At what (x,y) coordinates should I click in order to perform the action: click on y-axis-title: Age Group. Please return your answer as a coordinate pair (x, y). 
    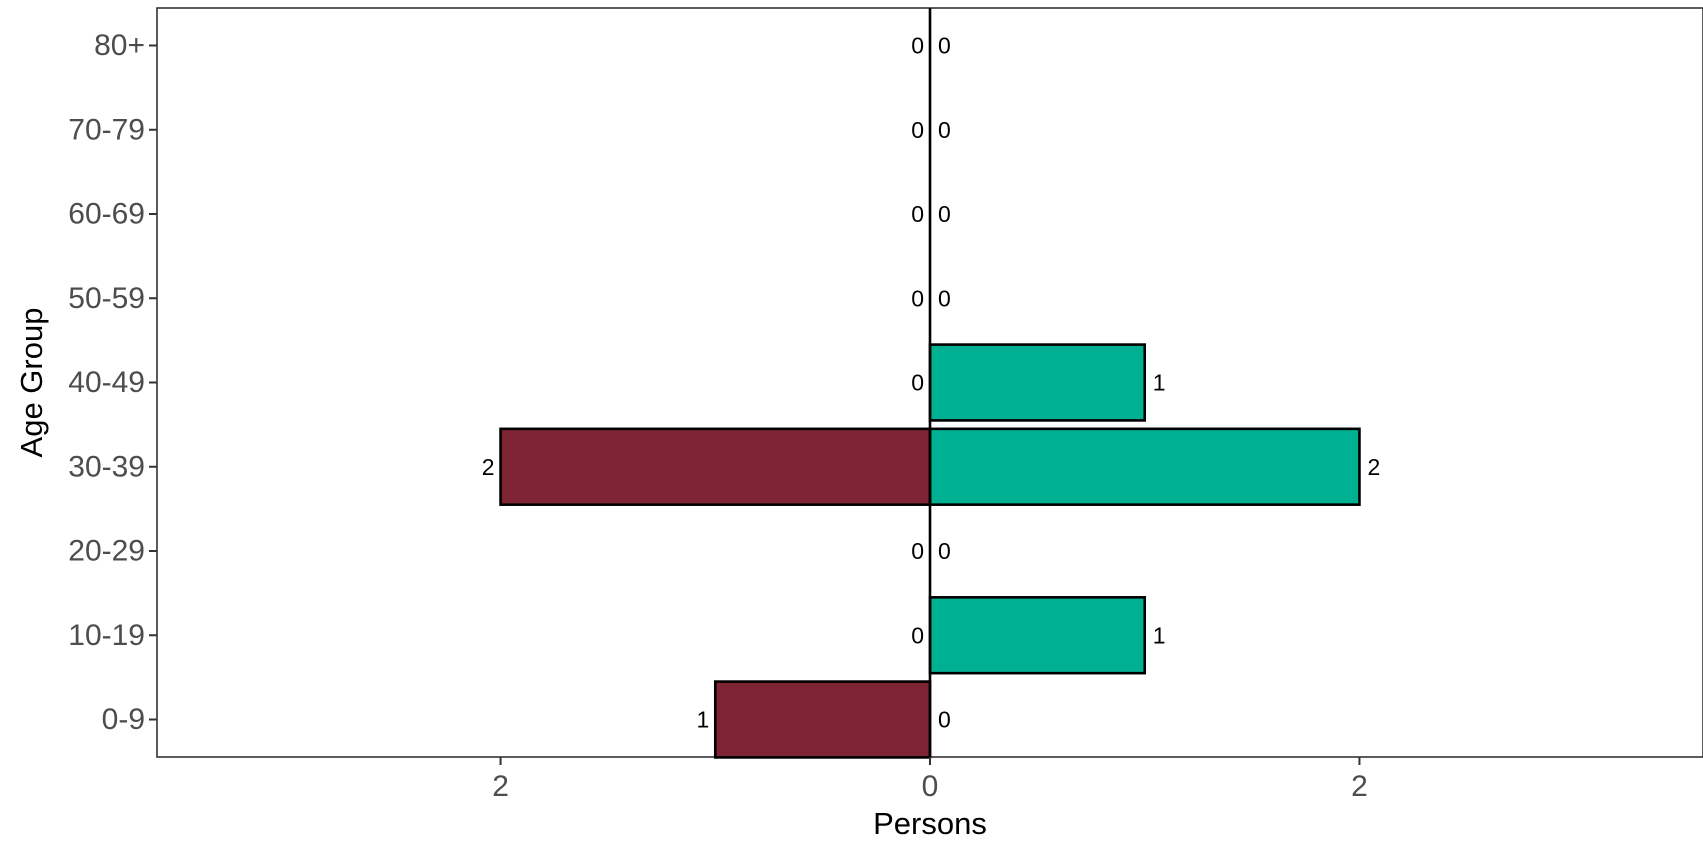
    Looking at the image, I should click on (31, 383).